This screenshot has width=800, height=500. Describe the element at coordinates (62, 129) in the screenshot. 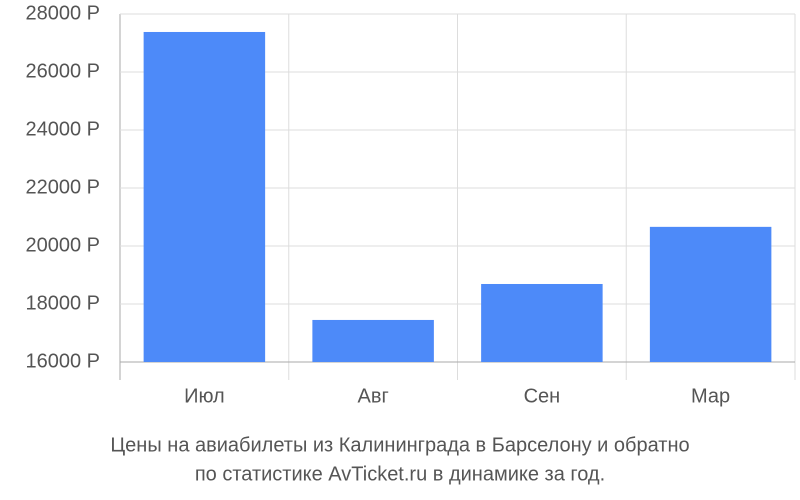

I see `y-tick-label: 24000 Р` at that location.